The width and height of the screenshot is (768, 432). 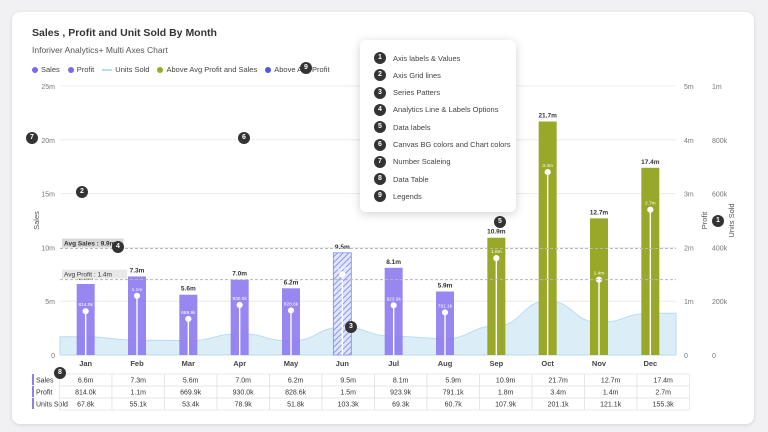 What do you see at coordinates (664, 405) in the screenshot?
I see `table-cell-value: 155.3k` at bounding box center [664, 405].